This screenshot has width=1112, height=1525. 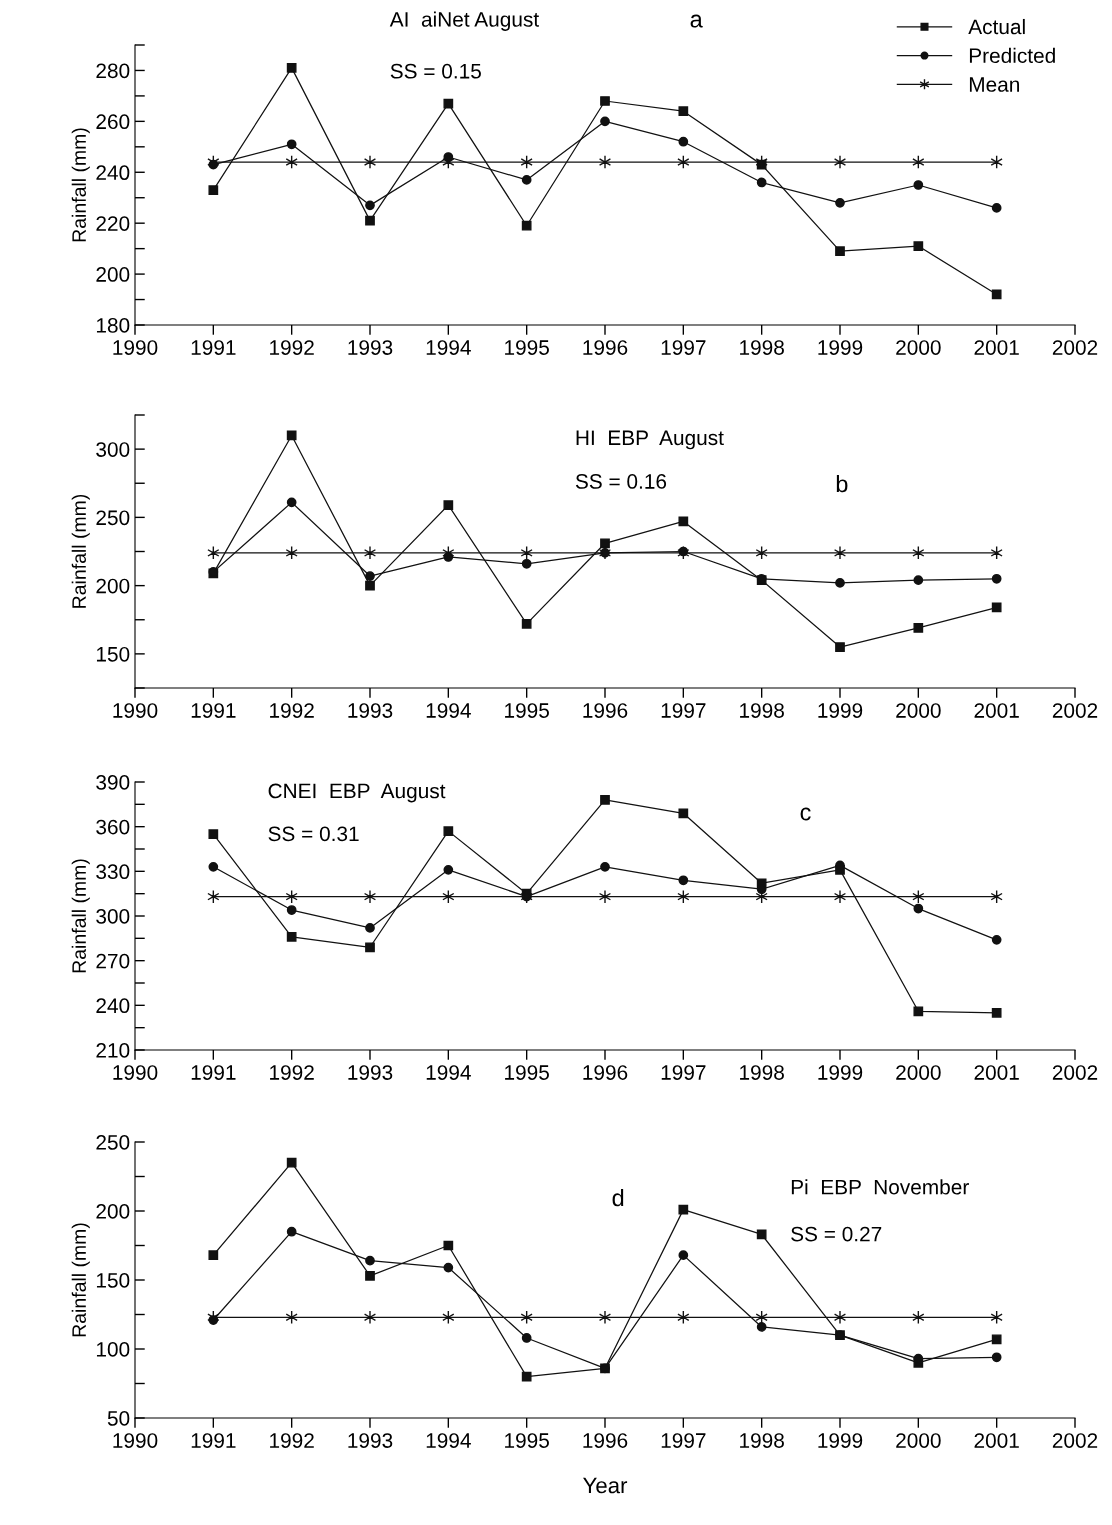 What do you see at coordinates (842, 483) in the screenshot?
I see `annotation: b` at bounding box center [842, 483].